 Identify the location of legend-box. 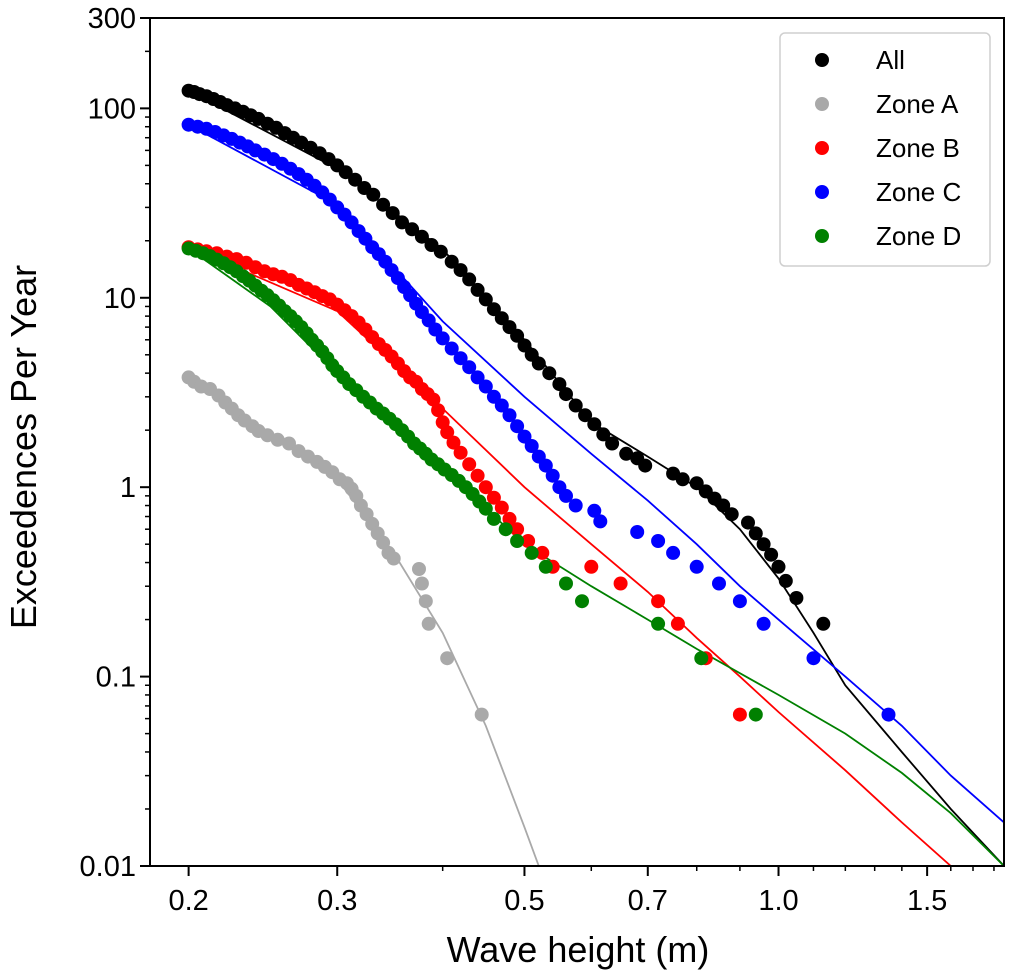
(885, 149).